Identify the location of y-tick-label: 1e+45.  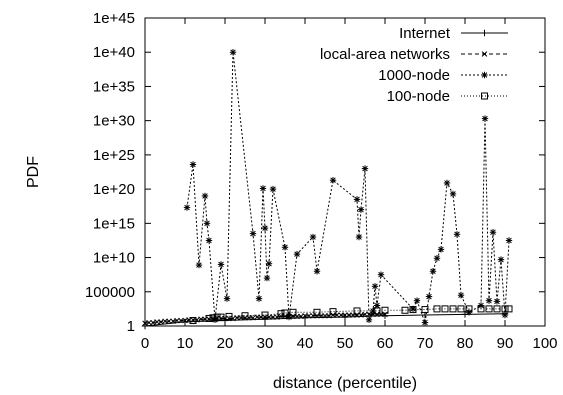
(114, 18).